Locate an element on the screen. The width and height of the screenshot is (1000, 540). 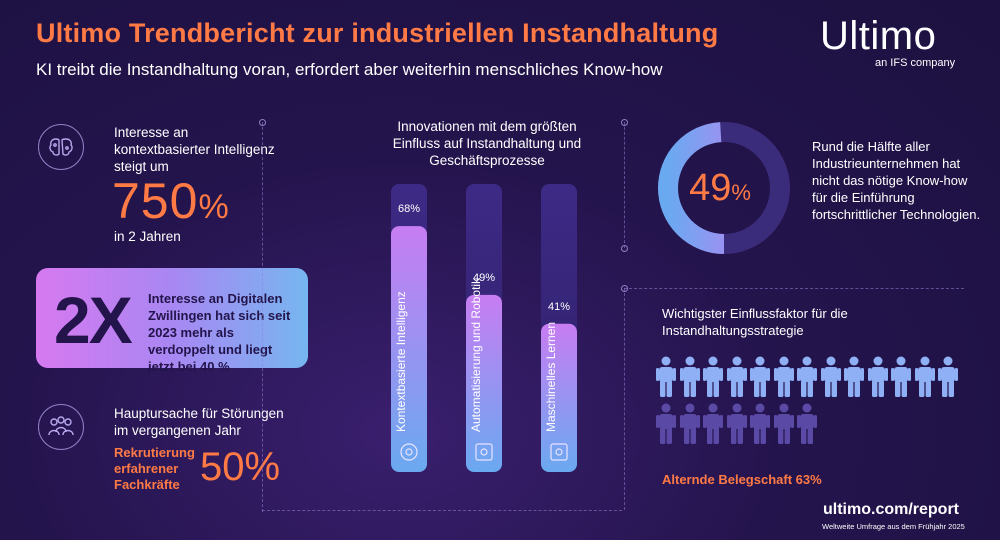
donut-number: 49 is located at coordinates (710, 188).